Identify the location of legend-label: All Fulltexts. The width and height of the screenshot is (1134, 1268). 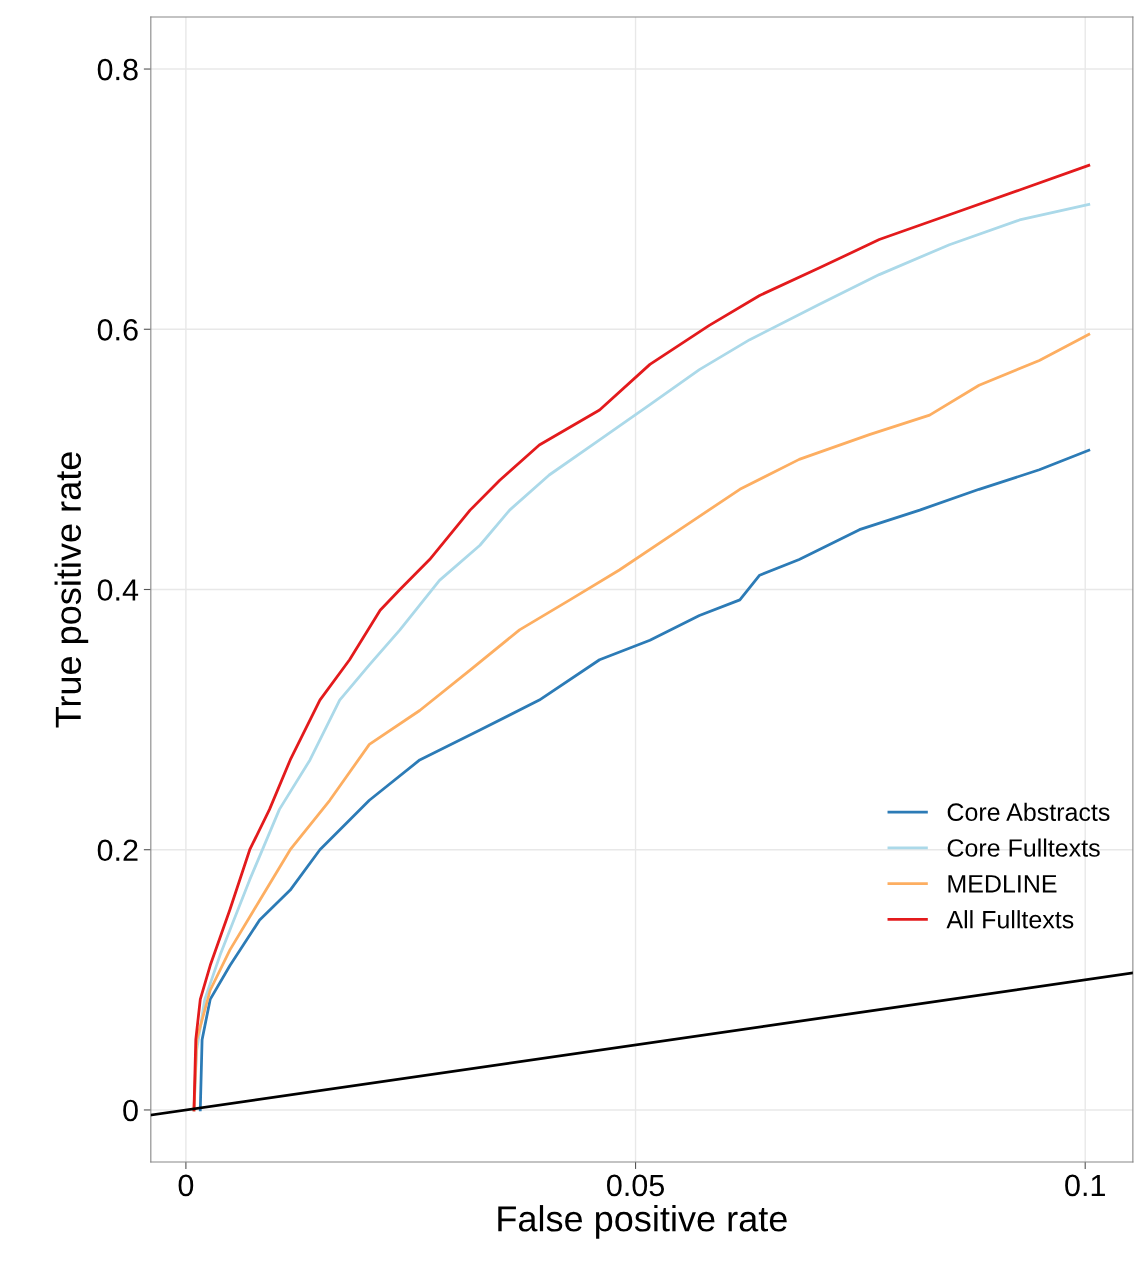
(1010, 919).